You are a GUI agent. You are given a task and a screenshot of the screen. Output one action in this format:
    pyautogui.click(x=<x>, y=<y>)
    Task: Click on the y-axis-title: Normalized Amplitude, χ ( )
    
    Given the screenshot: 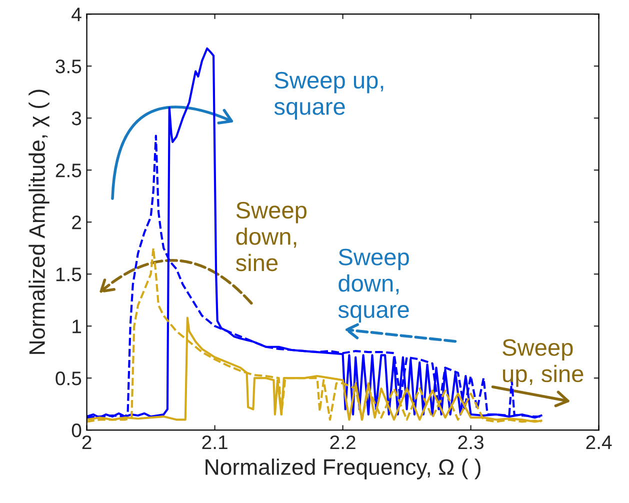 What is the action you would take?
    pyautogui.click(x=39, y=222)
    